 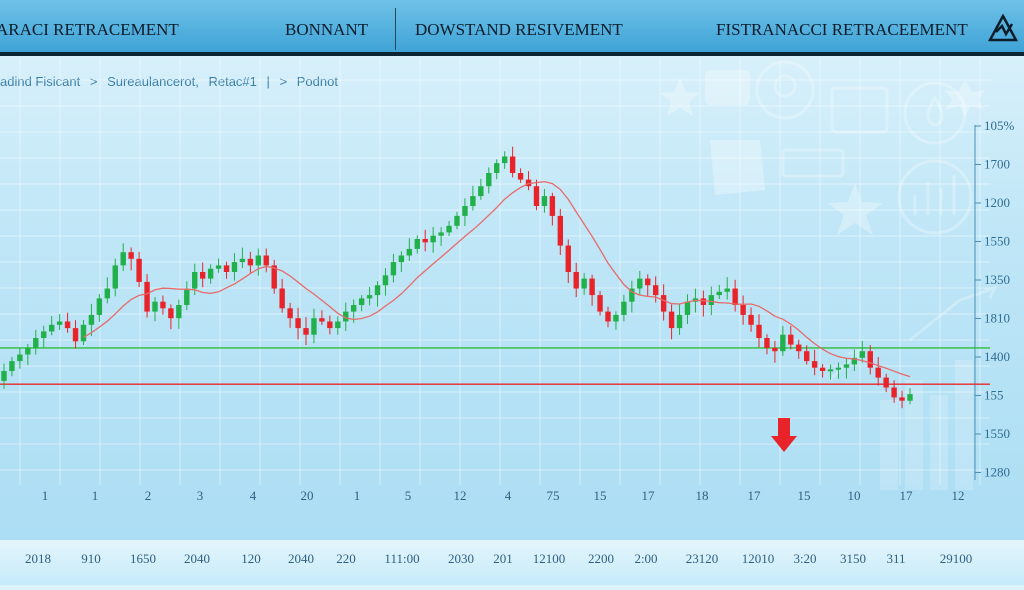 I want to click on x-tick-label: 1, so click(x=45, y=495).